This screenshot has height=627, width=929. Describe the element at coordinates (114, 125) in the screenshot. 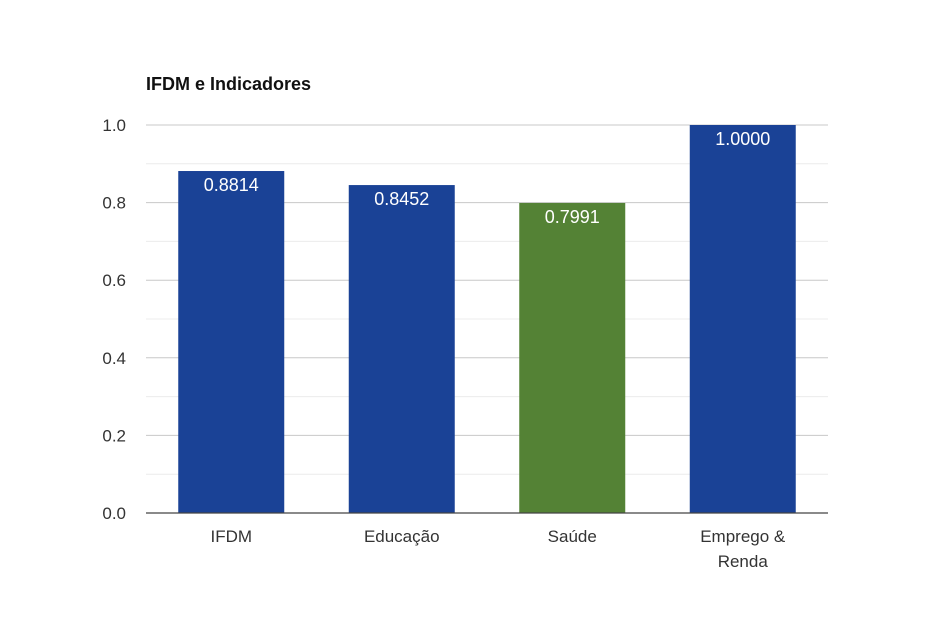

I see `y-tick-label: 1.0` at that location.